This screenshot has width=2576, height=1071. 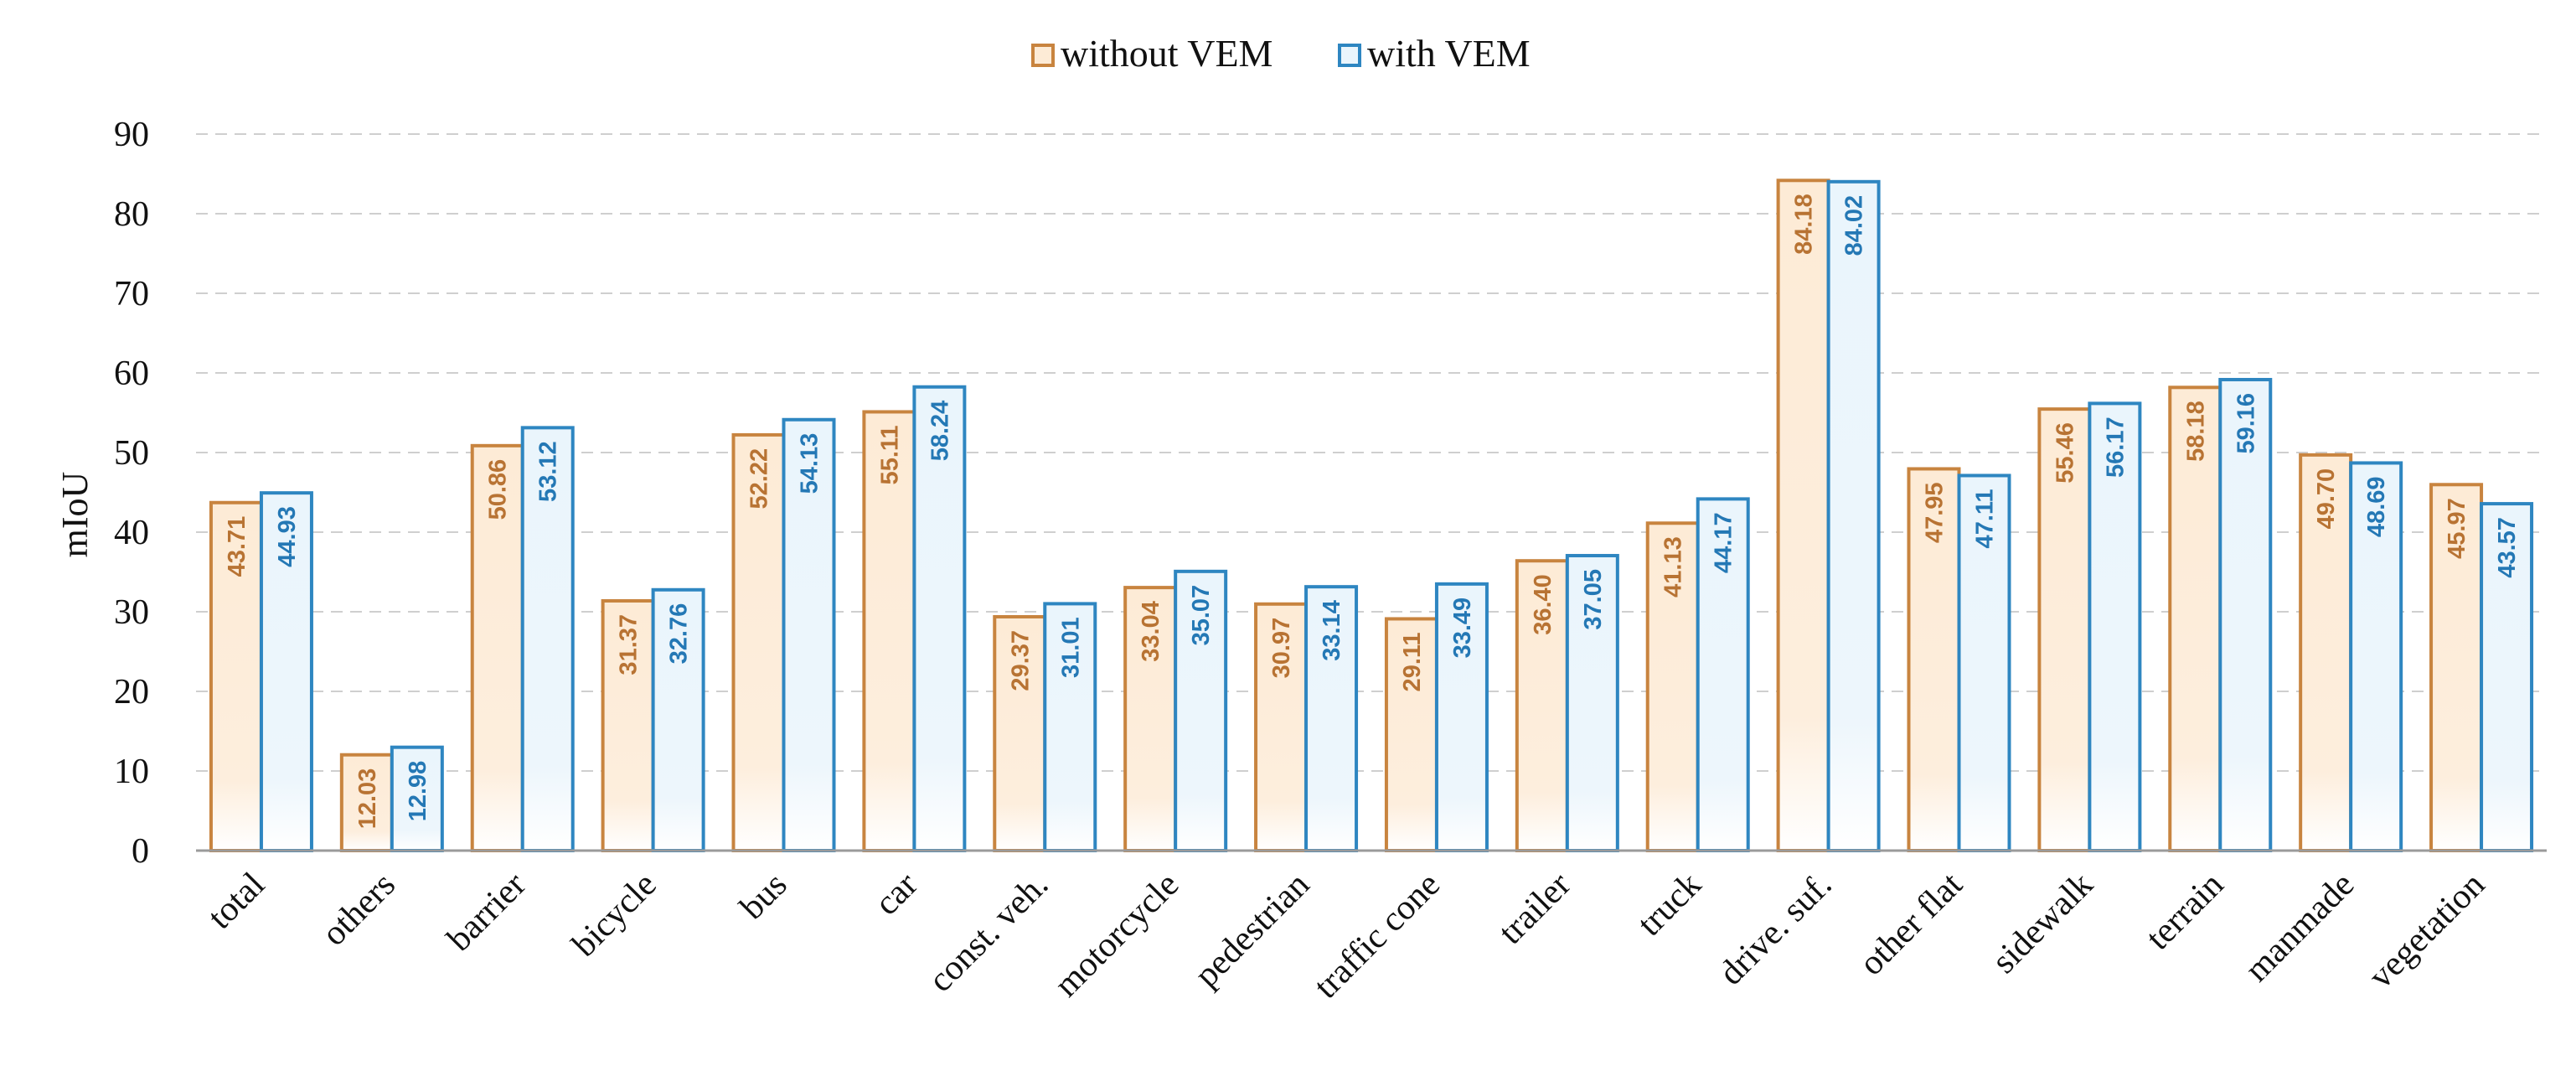 What do you see at coordinates (1377, 936) in the screenshot?
I see `x-tick-label: traffic cone` at bounding box center [1377, 936].